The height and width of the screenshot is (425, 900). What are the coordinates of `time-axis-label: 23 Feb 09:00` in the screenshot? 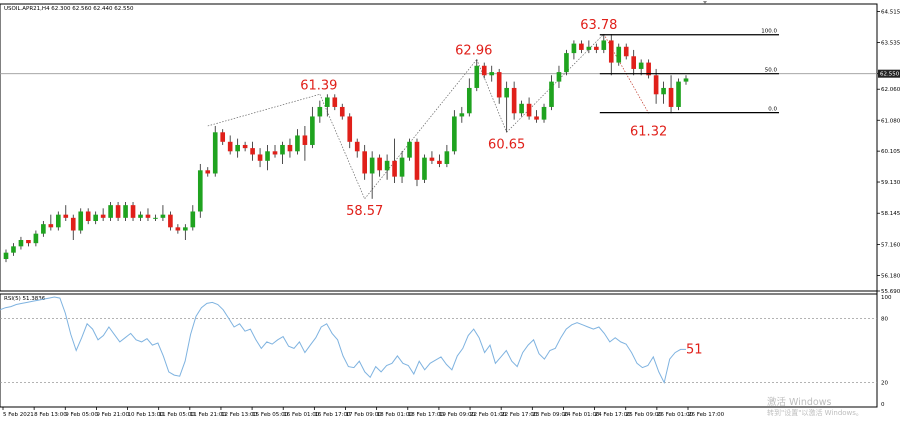 It's located at (550, 415).